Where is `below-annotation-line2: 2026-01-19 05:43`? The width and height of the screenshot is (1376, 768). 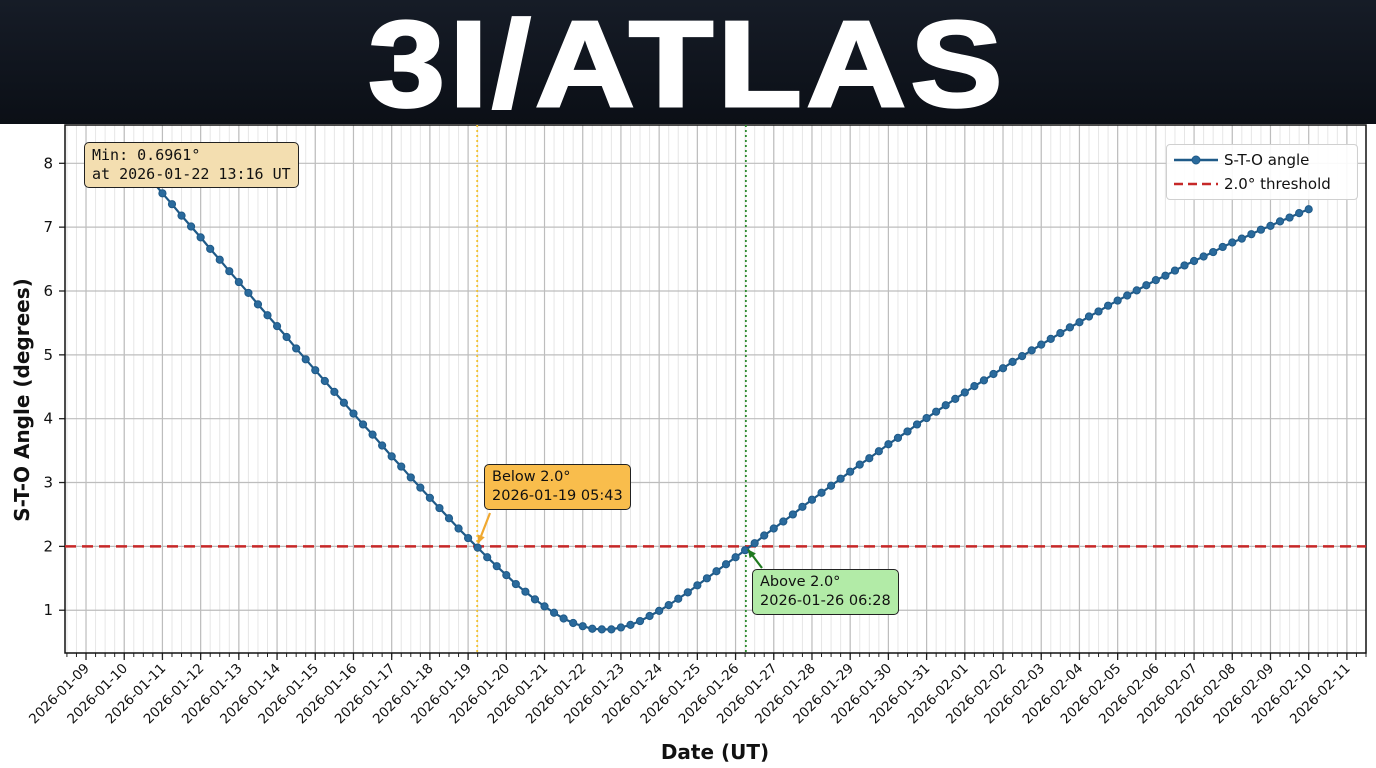 below-annotation-line2: 2026-01-19 05:43 is located at coordinates (557, 496).